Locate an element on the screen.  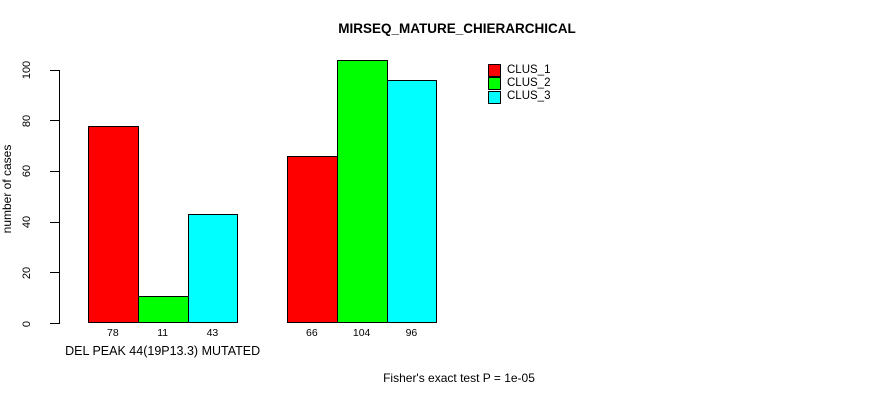
fisher-test-annotation: Fisher's exact test P = 1e-05 is located at coordinates (459, 378).